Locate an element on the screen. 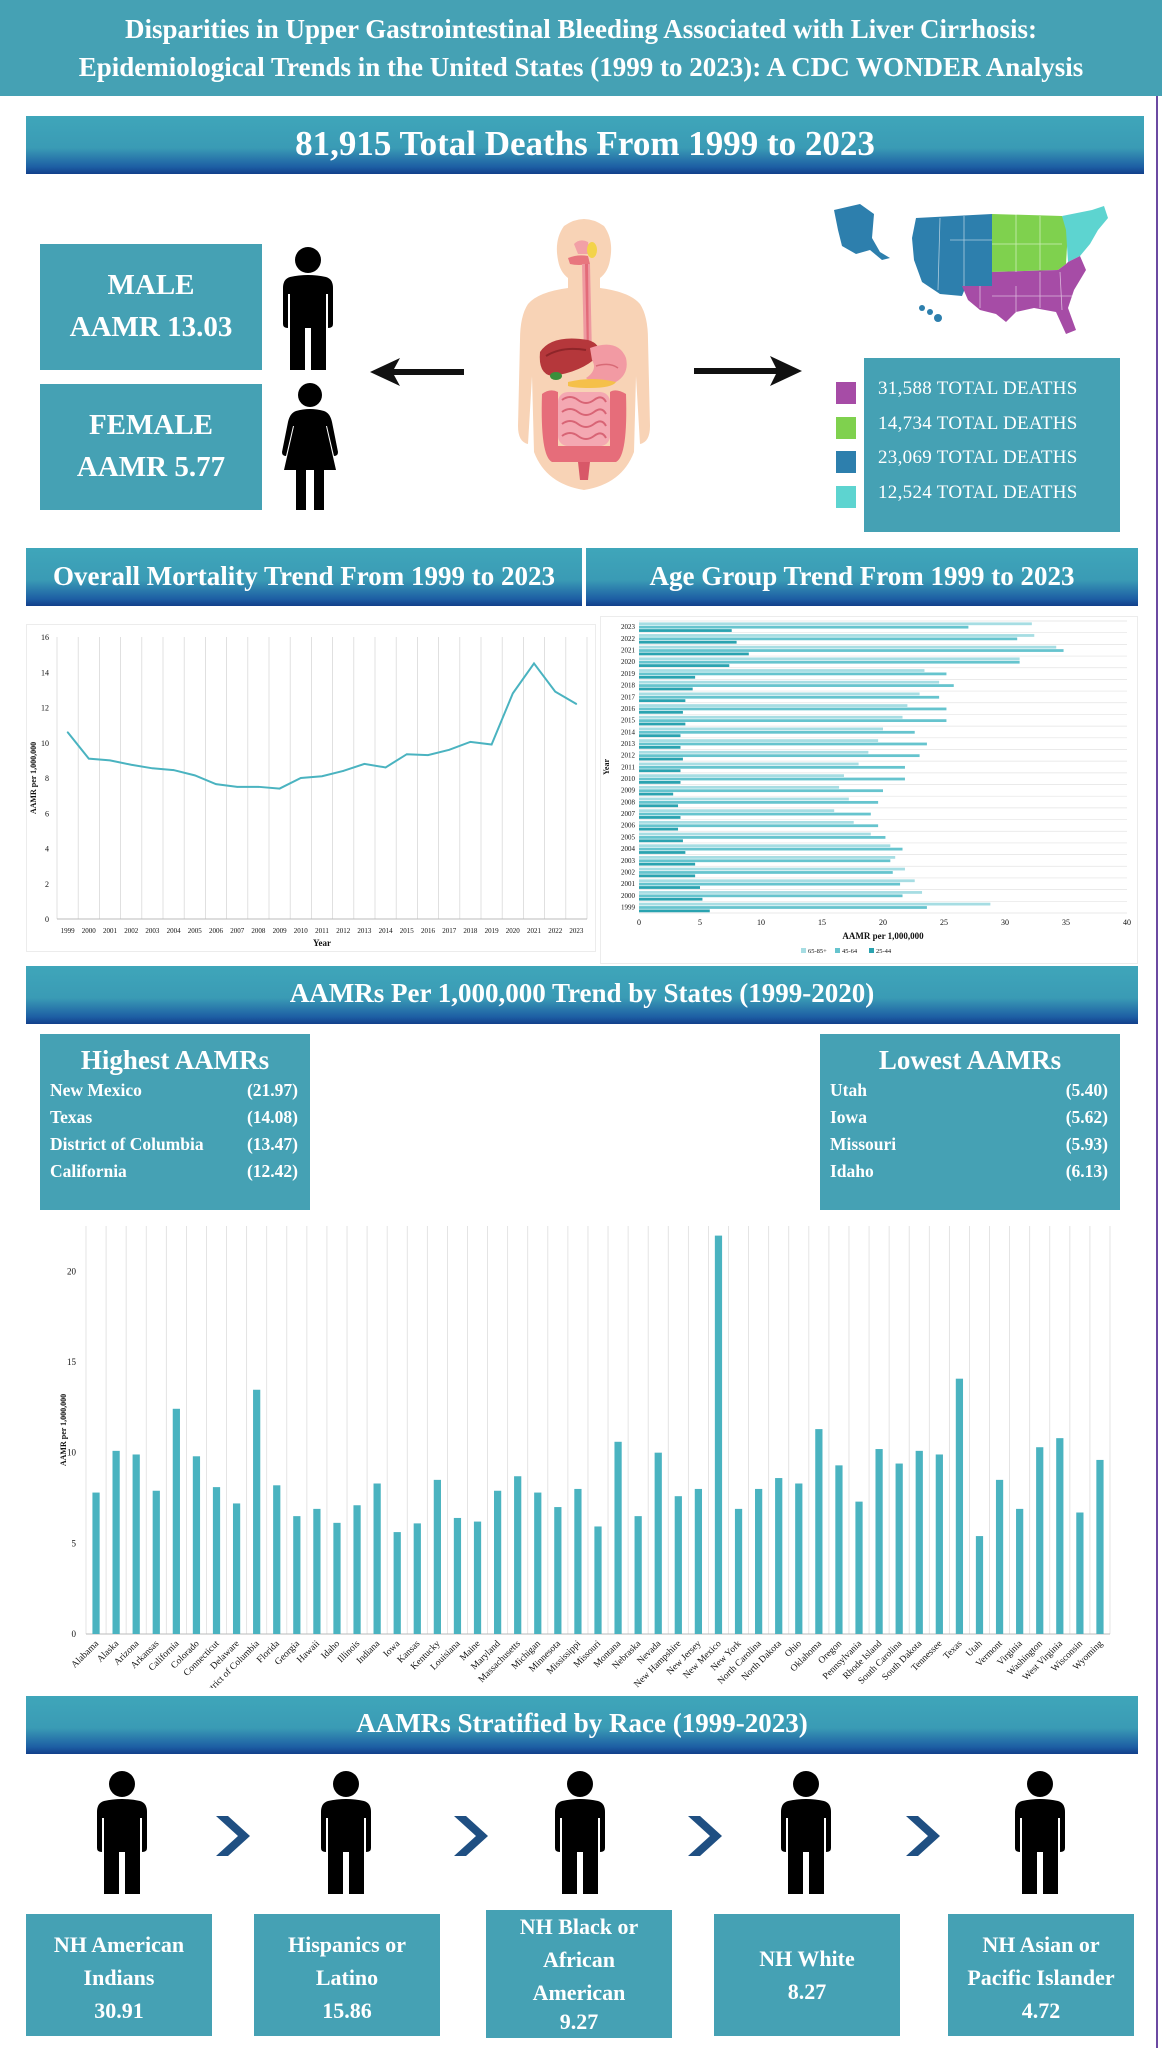 This screenshot has width=1162, height=2048. y-tick-label: 2020 is located at coordinates (628, 662).